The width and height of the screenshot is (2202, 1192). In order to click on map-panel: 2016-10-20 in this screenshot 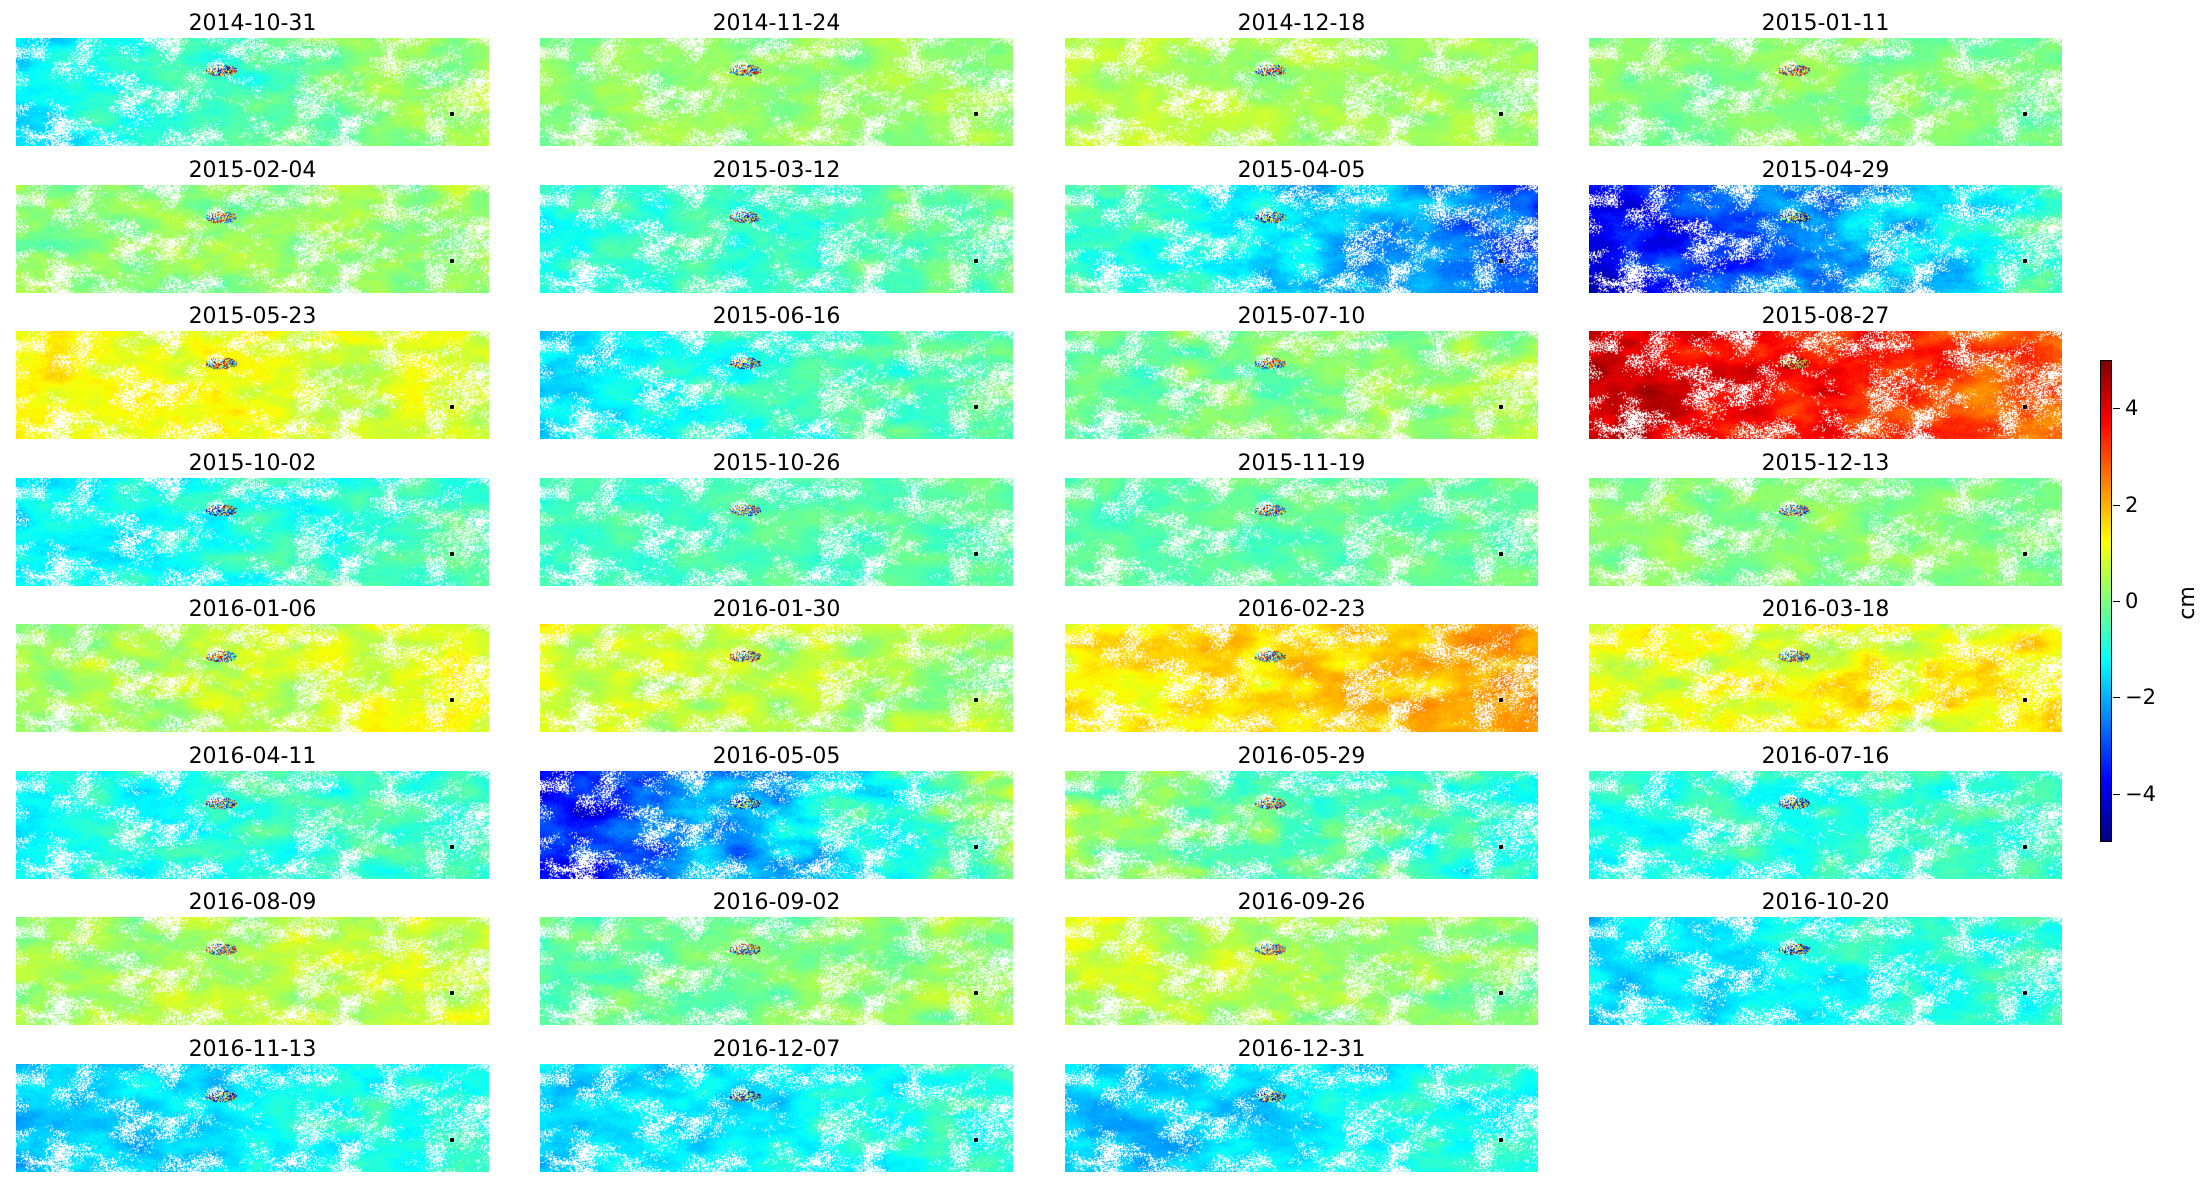, I will do `click(1825, 958)`.